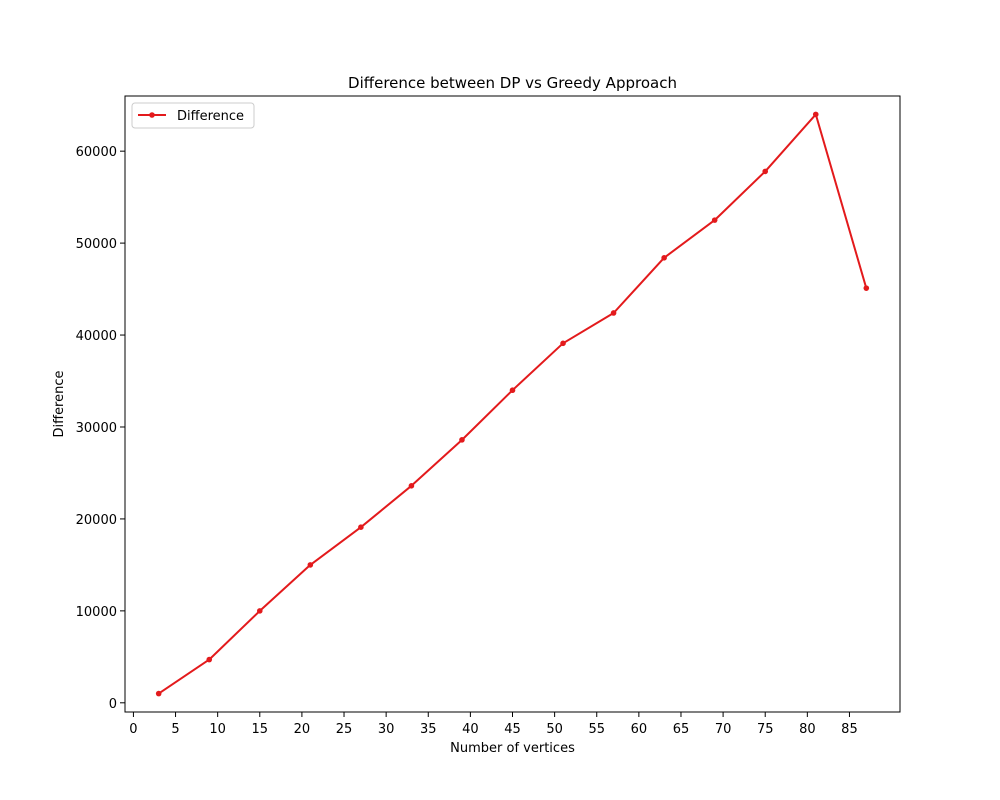 This screenshot has width=1000, height=800. What do you see at coordinates (96, 152) in the screenshot?
I see `y-tick-label: 60000` at bounding box center [96, 152].